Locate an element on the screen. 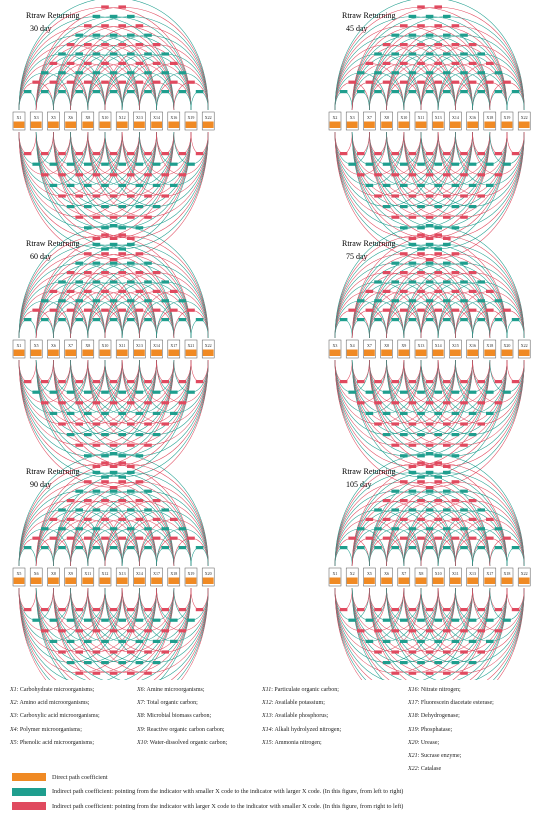 The width and height of the screenshot is (550, 818). indicator-node: X22 is located at coordinates (524, 121).